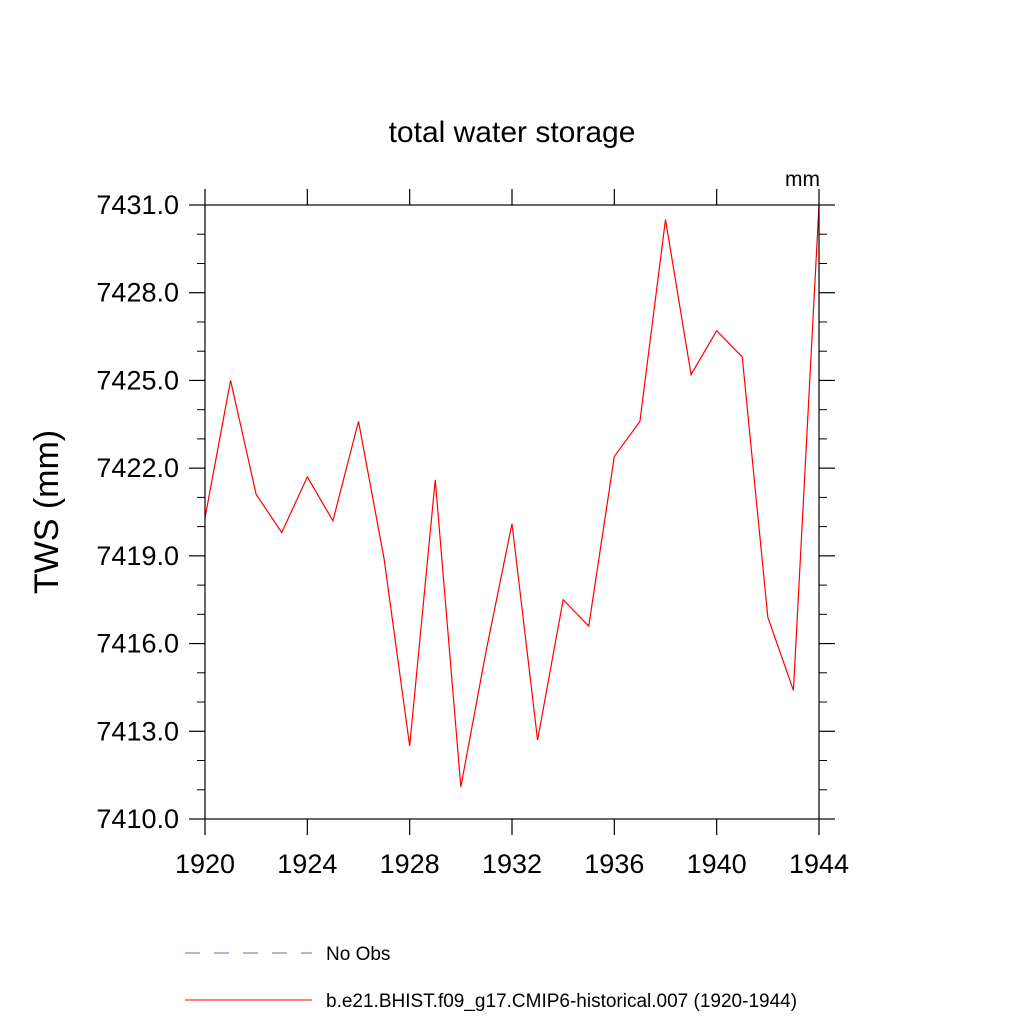 This screenshot has height=1024, width=1024. I want to click on x-tick-label: 1920, so click(205, 864).